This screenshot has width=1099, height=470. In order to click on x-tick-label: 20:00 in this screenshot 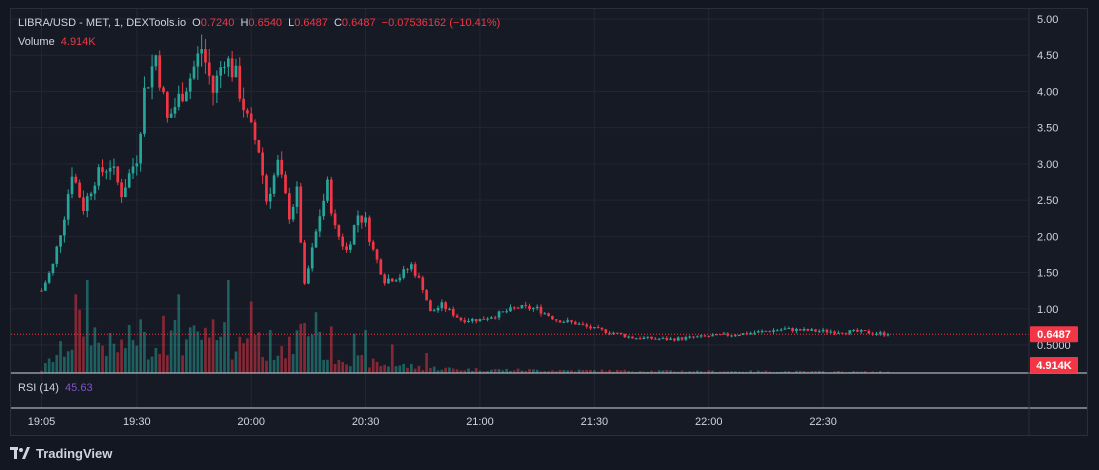, I will do `click(251, 422)`.